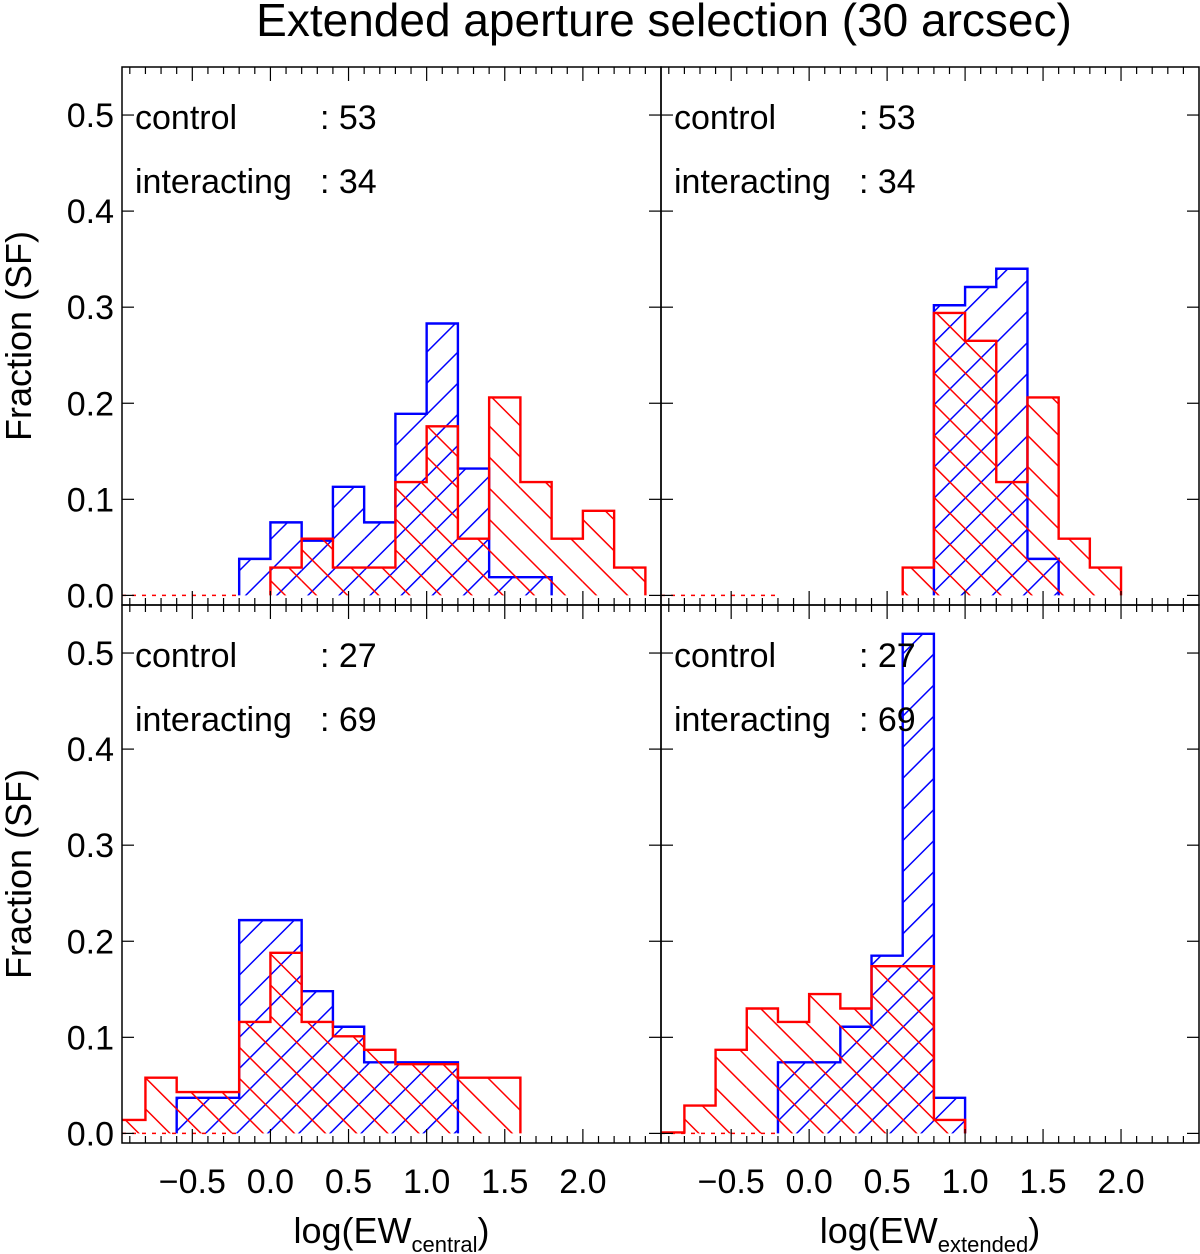  I want to click on bar-control, so click(255, 577).